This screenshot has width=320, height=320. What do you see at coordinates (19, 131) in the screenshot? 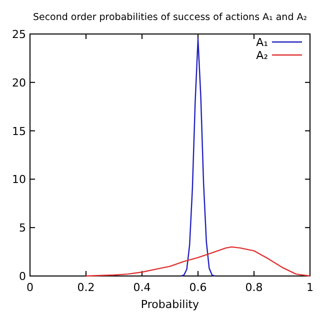
I see `y-tick-label: 15` at bounding box center [19, 131].